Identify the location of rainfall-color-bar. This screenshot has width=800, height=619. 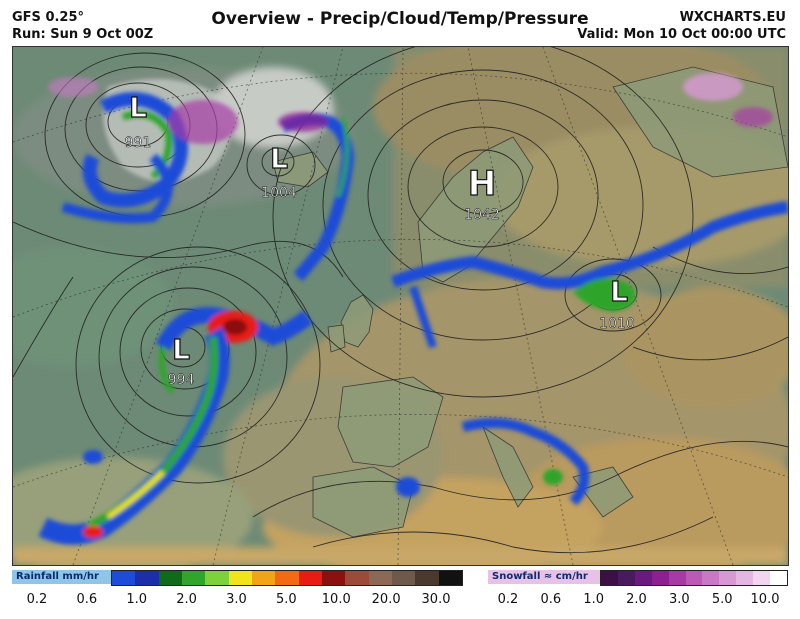
(287, 578).